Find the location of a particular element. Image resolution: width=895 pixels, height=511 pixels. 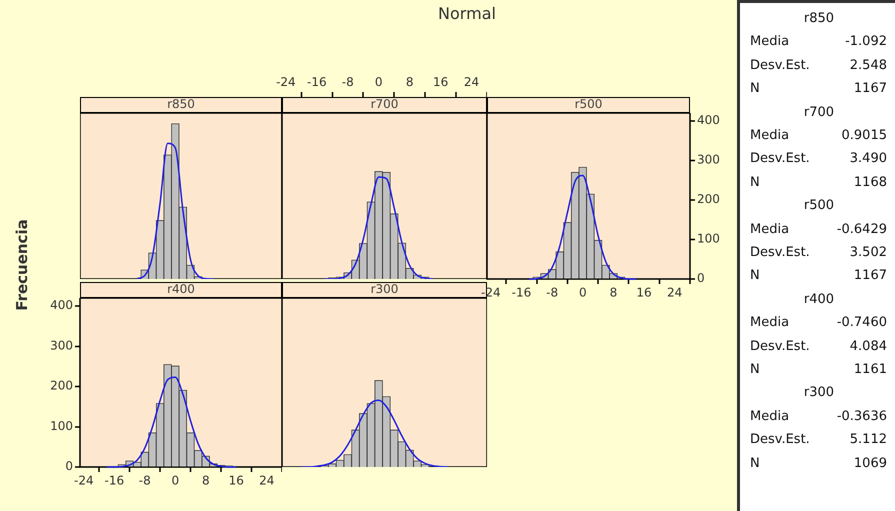

y-axis-title: Frecuencia is located at coordinates (22, 265).